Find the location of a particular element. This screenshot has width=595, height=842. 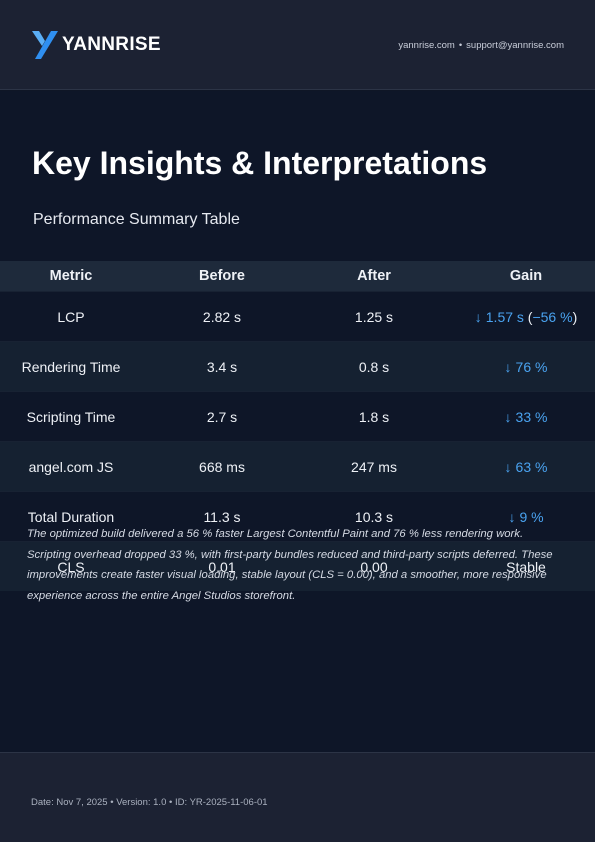

email-link: support@yannrise.com is located at coordinates (515, 45).